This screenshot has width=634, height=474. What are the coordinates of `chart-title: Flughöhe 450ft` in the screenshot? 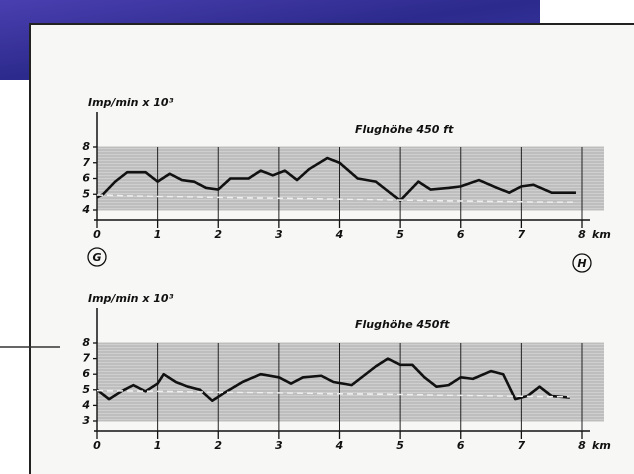 It's located at (402, 324).